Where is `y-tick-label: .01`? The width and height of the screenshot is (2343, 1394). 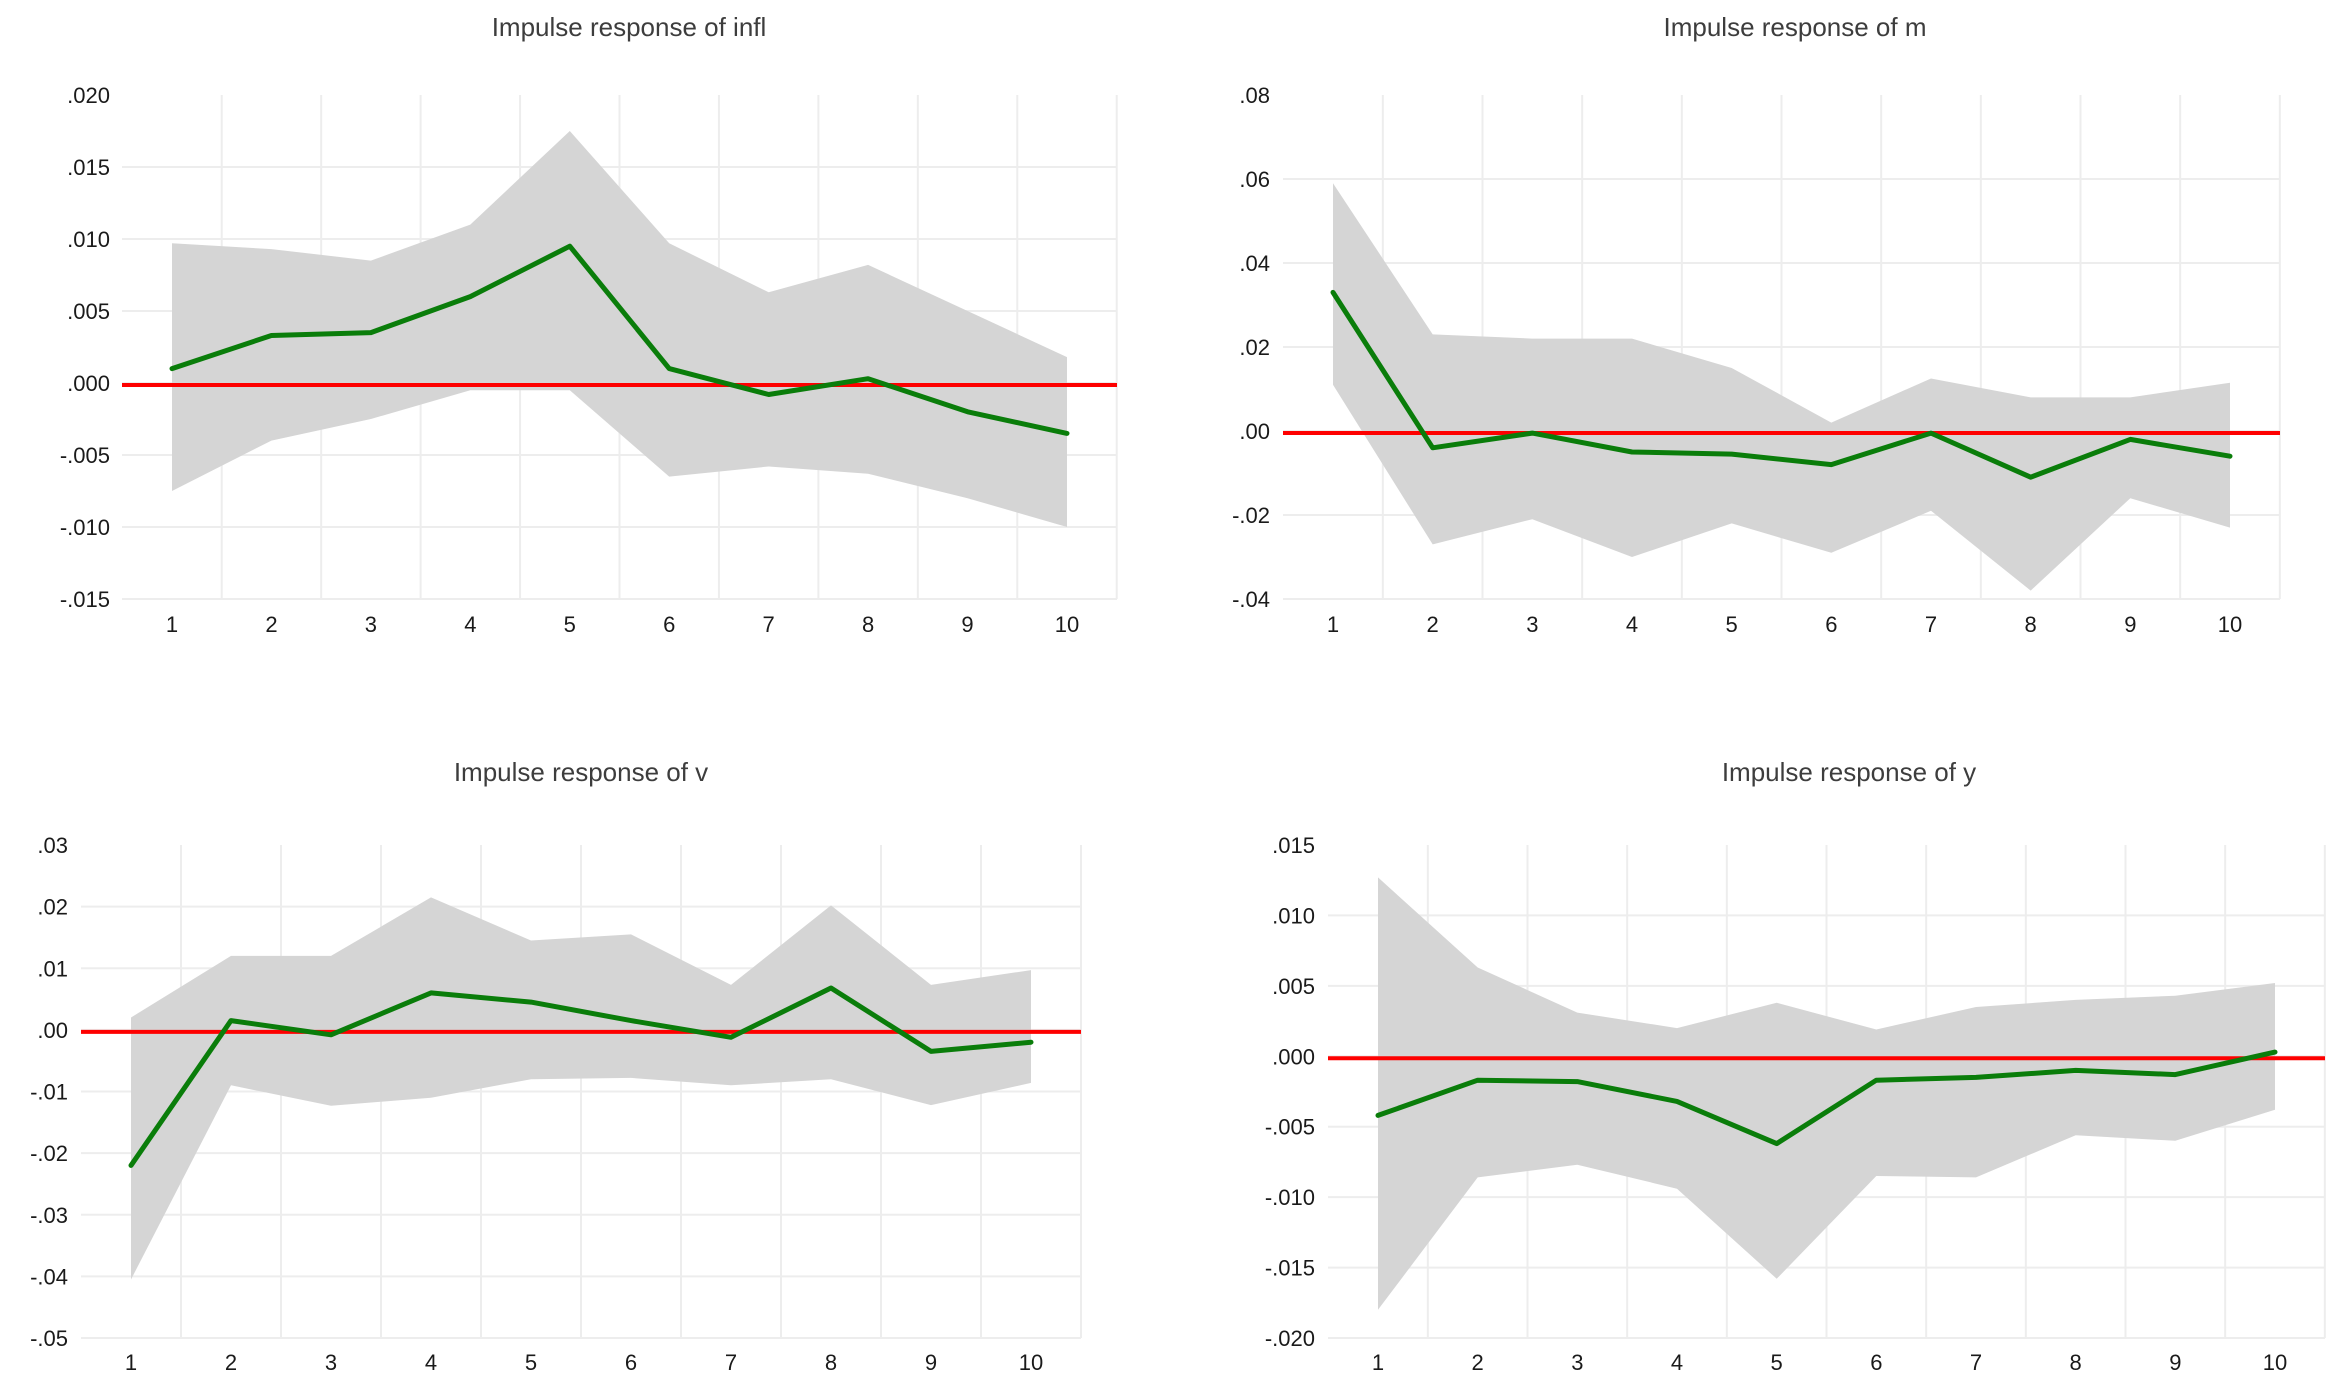 y-tick-label: .01 is located at coordinates (52, 968).